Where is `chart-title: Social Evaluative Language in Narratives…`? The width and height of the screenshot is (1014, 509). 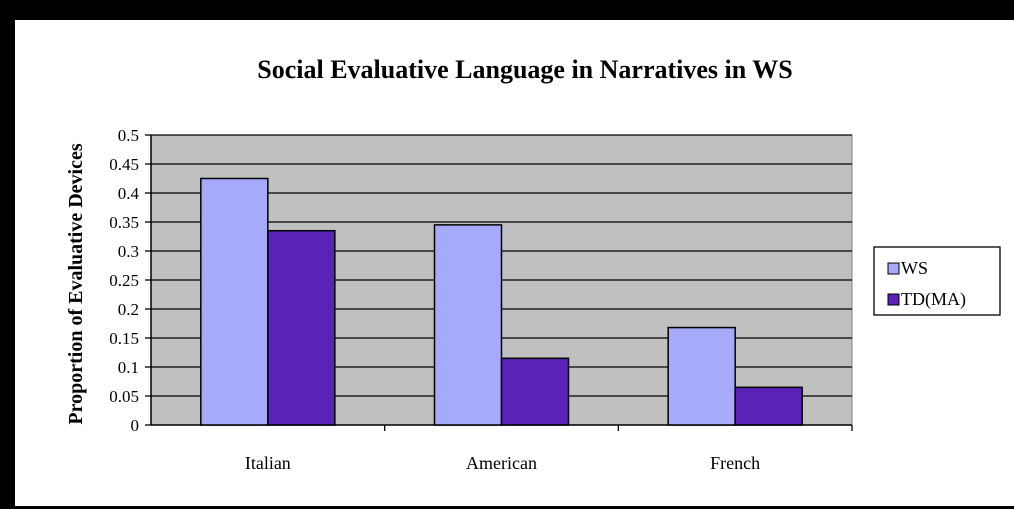
chart-title: Social Evaluative Language in Narratives… is located at coordinates (524, 69).